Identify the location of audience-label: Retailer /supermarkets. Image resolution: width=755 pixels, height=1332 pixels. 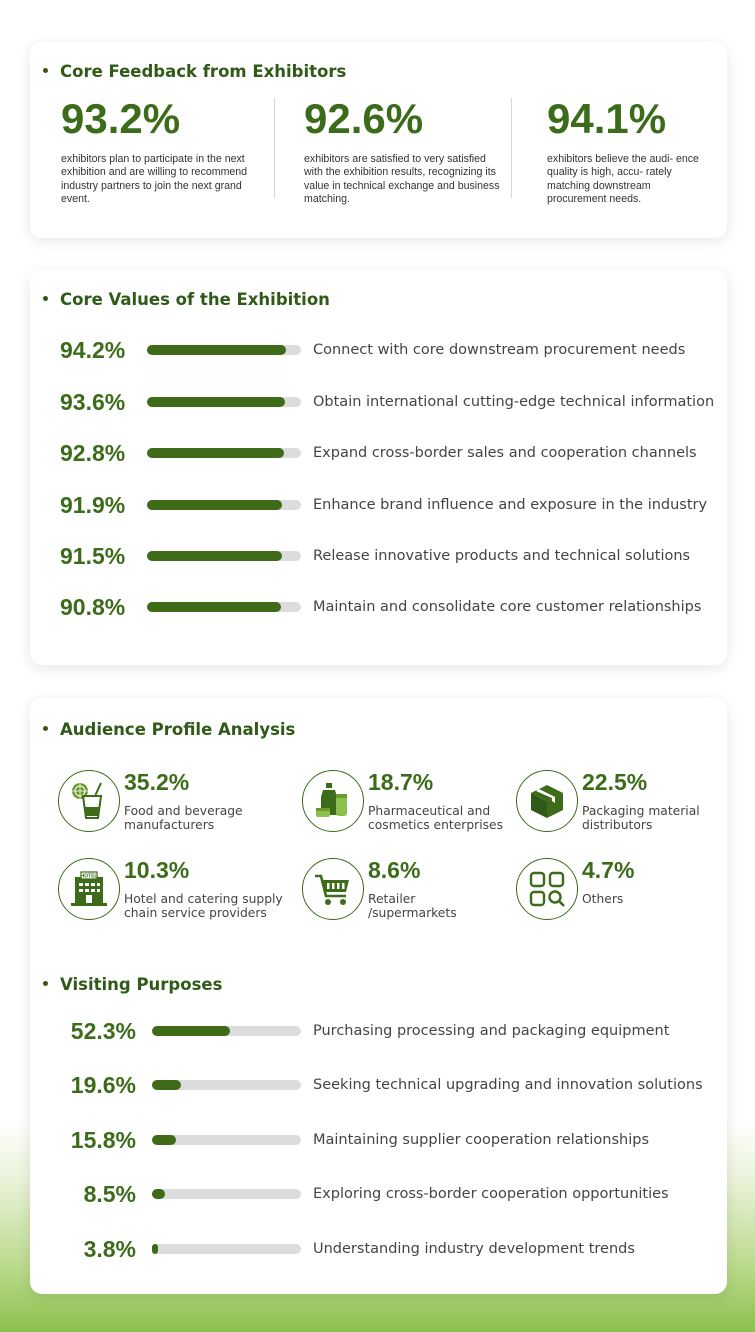
(412, 906).